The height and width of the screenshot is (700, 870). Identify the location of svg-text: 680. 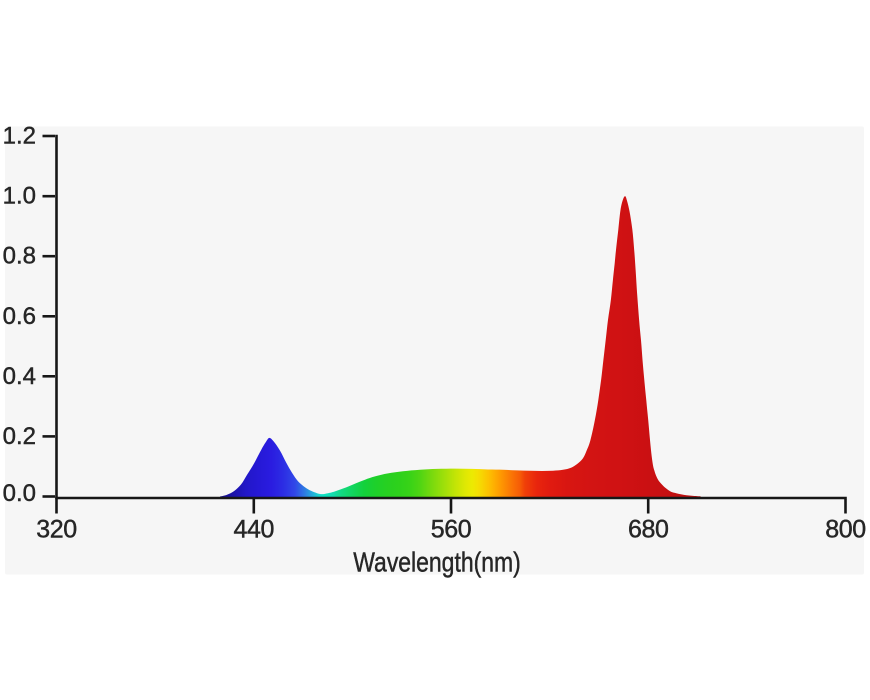
(648, 530).